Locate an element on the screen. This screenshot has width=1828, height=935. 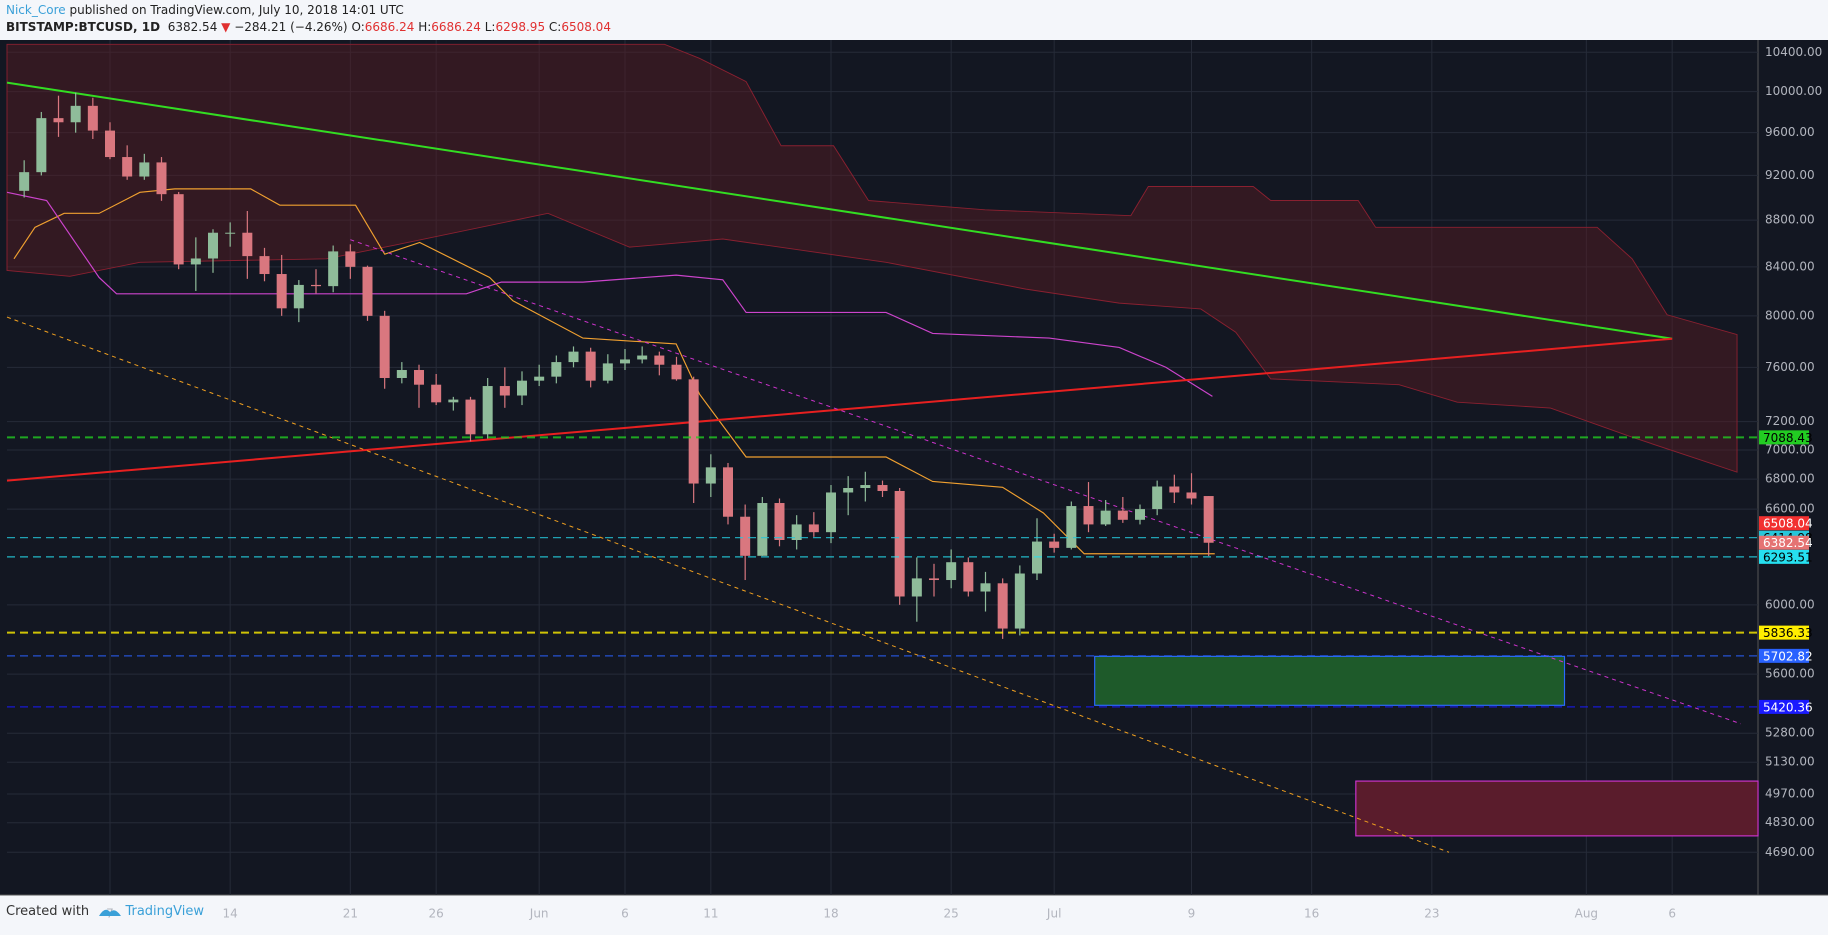
y-tick-label: 5280.00 is located at coordinates (1790, 733).